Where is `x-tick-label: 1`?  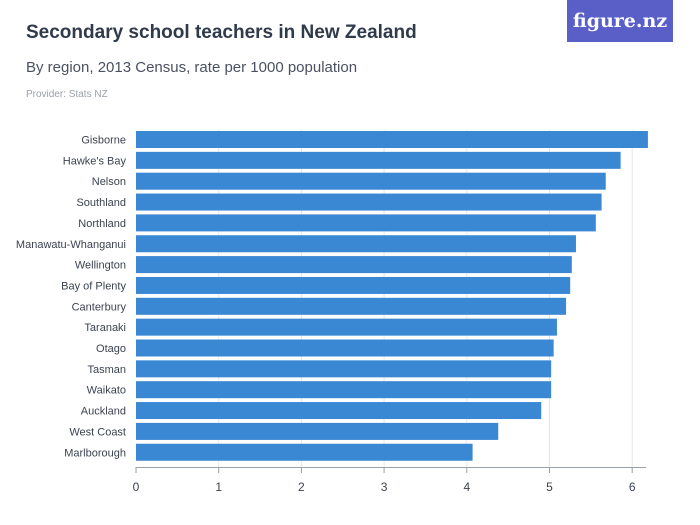 x-tick-label: 1 is located at coordinates (218, 487).